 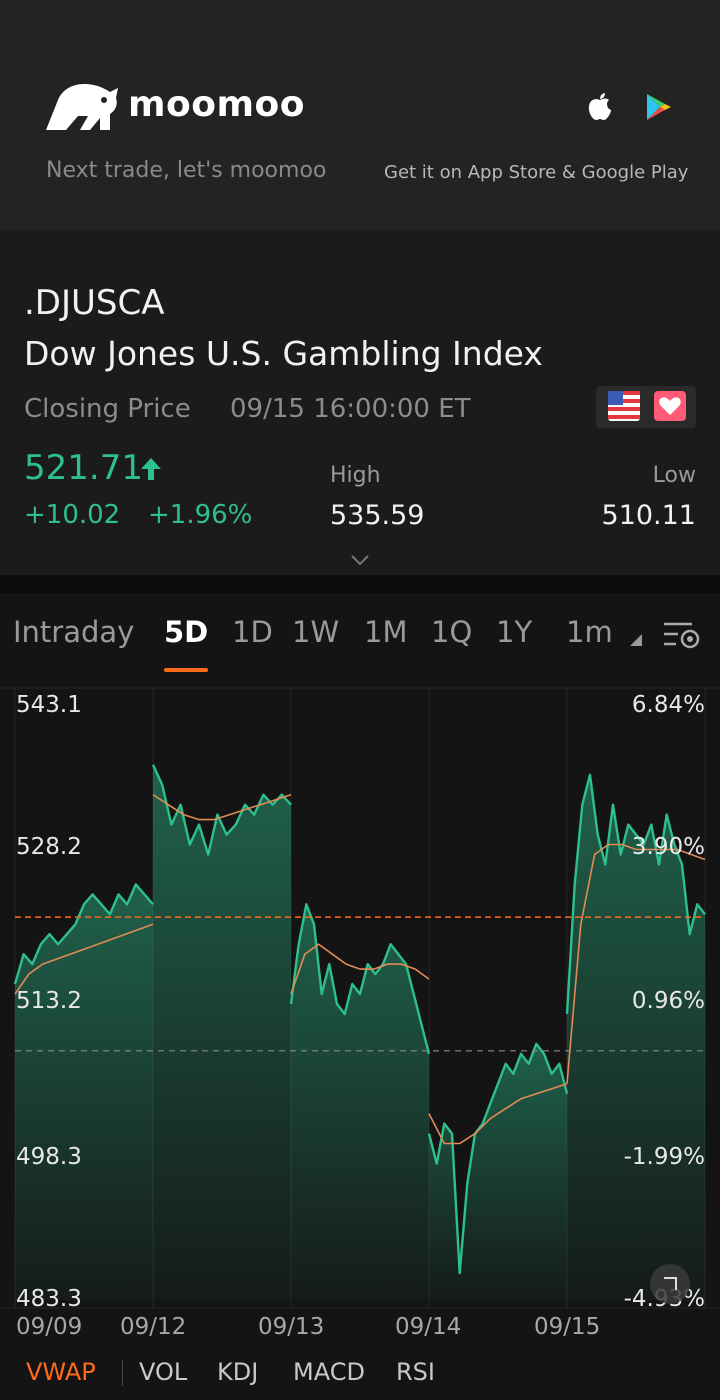 What do you see at coordinates (386, 632) in the screenshot?
I see `tab-1m: 1M` at bounding box center [386, 632].